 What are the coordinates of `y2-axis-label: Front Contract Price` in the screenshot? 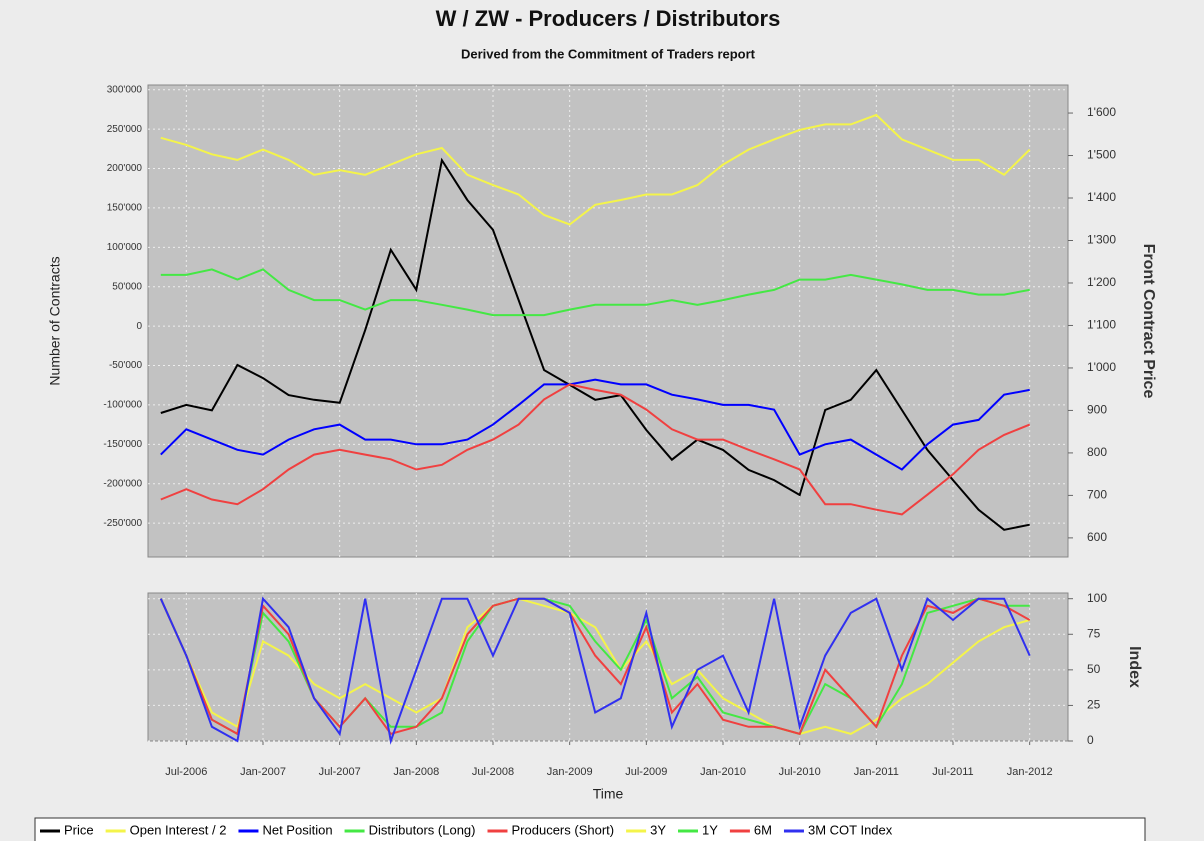 It's located at (1148, 321).